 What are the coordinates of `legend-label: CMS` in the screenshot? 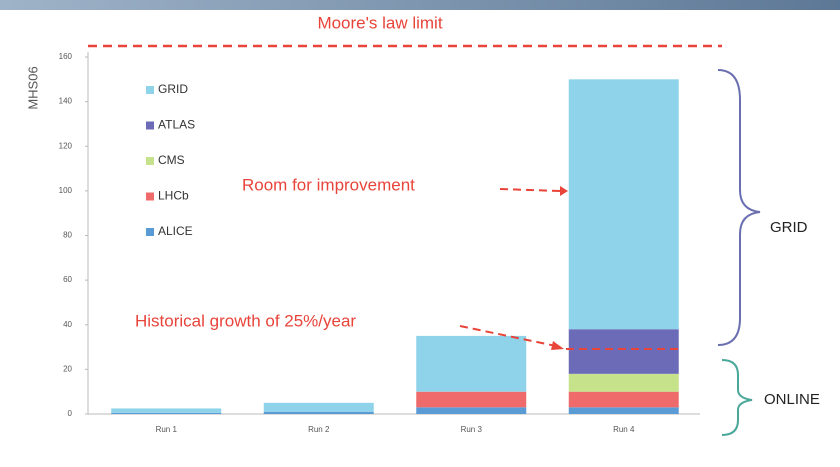 It's located at (171, 160).